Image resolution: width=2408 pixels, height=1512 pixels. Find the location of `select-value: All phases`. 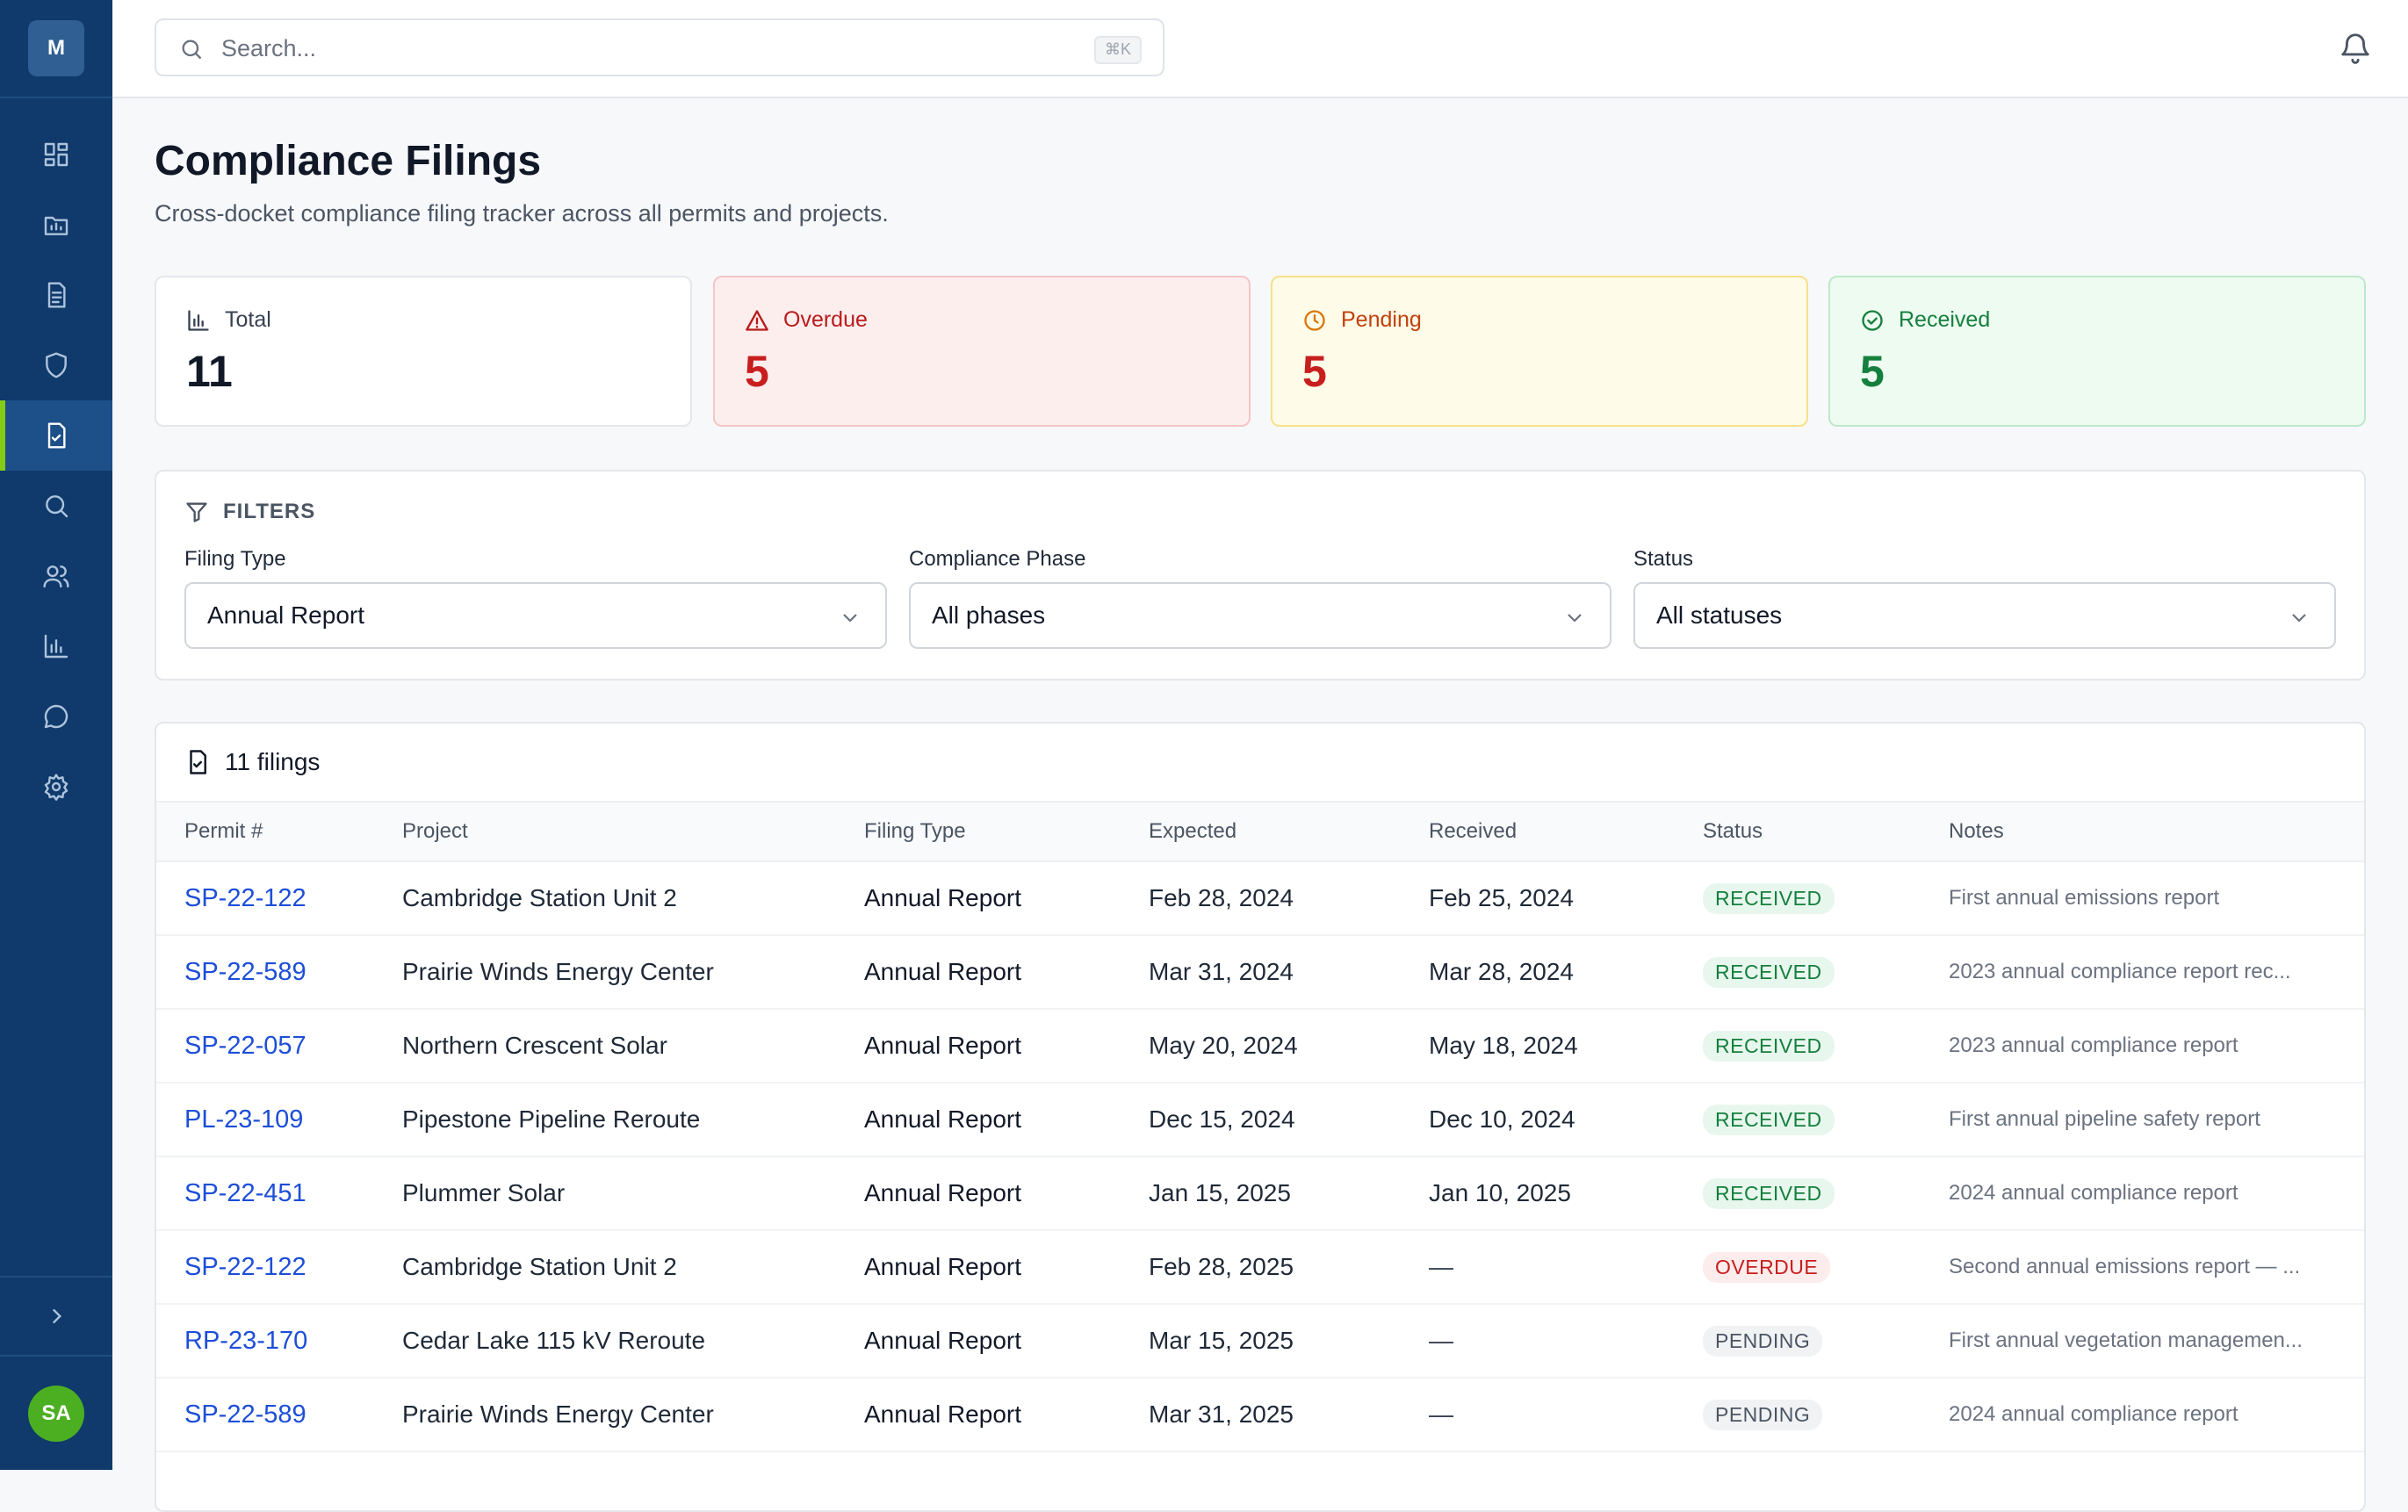

select-value: All phases is located at coordinates (989, 615).